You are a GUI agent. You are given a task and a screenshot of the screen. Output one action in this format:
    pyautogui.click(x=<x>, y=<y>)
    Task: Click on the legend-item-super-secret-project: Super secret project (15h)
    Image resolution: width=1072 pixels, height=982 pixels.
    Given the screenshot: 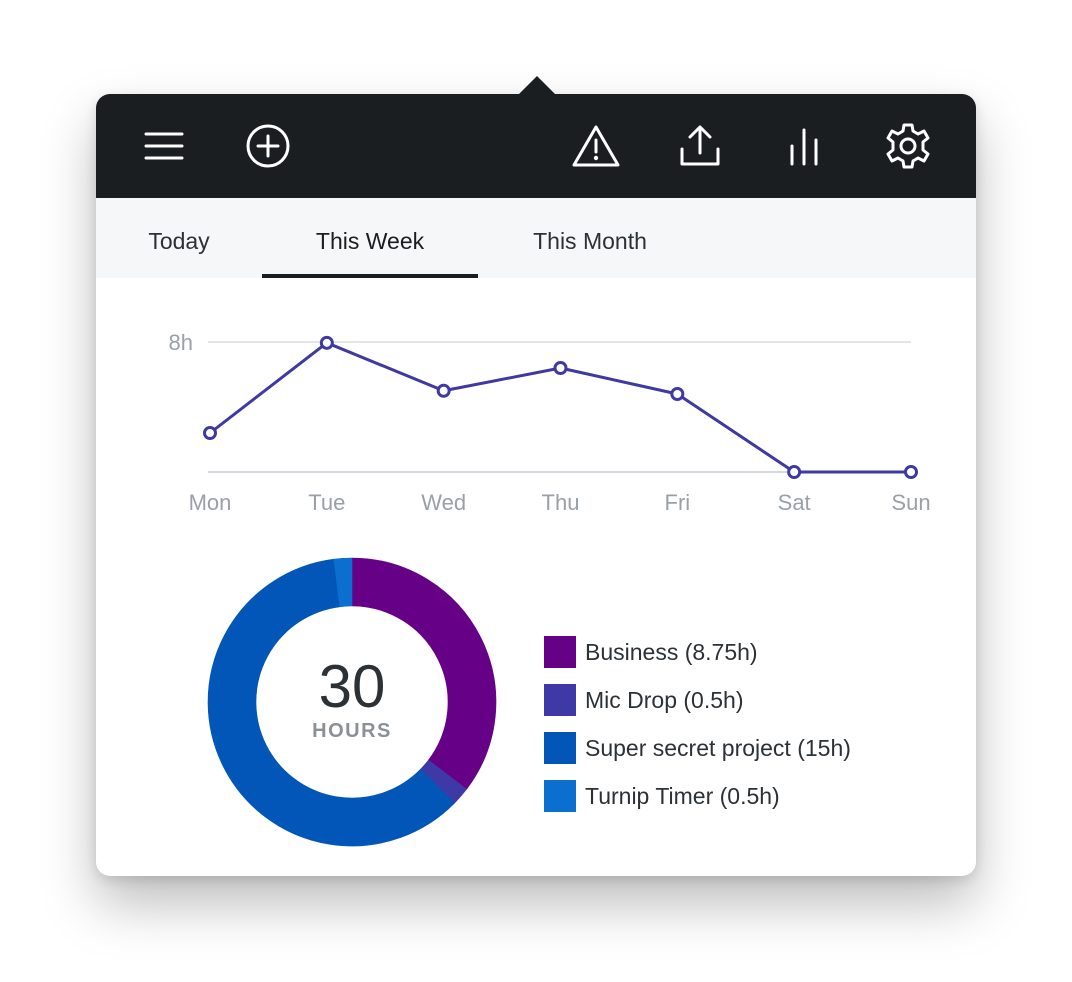 What is the action you would take?
    pyautogui.click(x=754, y=754)
    